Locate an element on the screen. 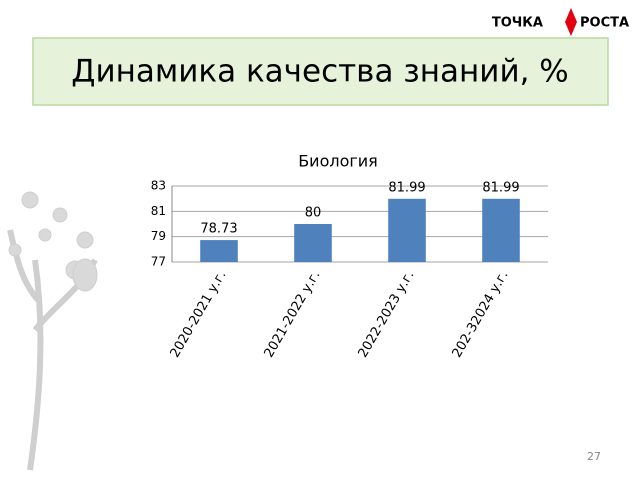  page-number: 27 is located at coordinates (594, 456).